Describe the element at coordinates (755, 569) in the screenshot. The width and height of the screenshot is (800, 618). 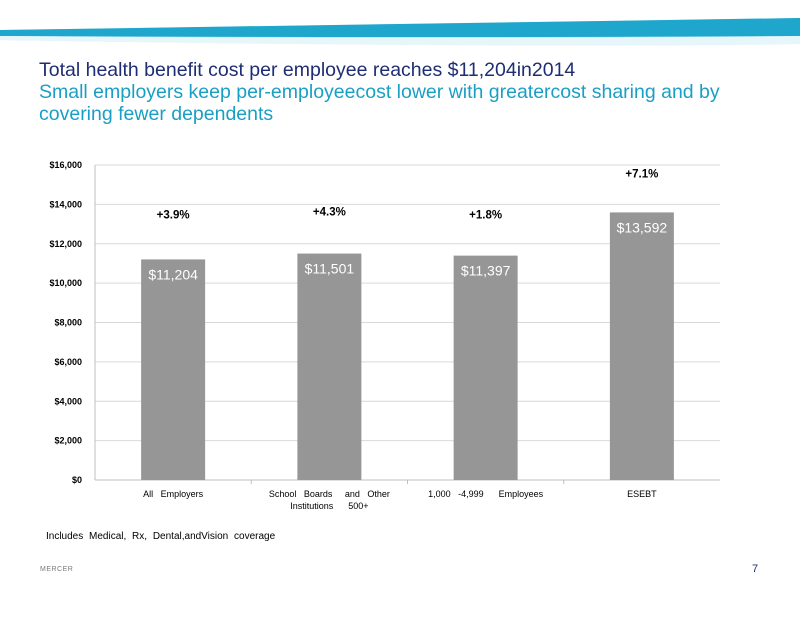
I see `page-number: 7` at that location.